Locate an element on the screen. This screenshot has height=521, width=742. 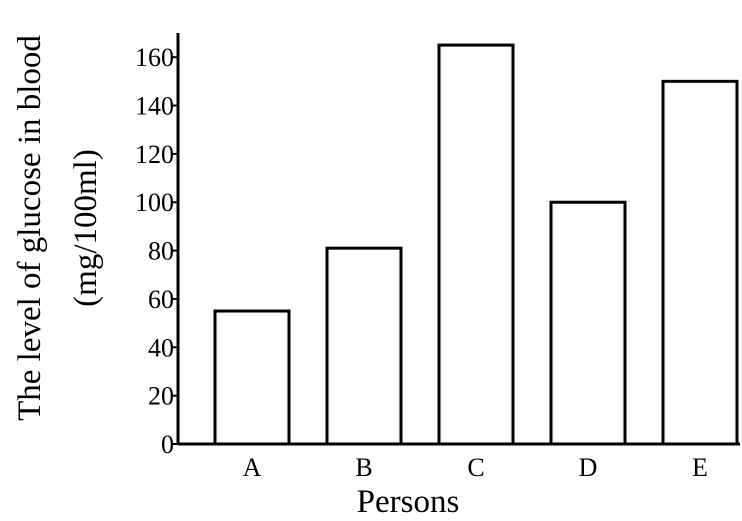
y-axis-ticks: 0 20 40 60 80 100 120 140 160 is located at coordinates (156, 251).